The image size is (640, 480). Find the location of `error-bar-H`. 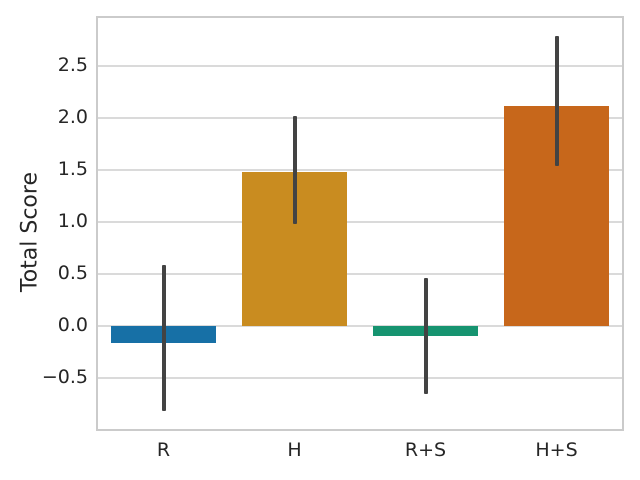

error-bar-H is located at coordinates (294, 169).